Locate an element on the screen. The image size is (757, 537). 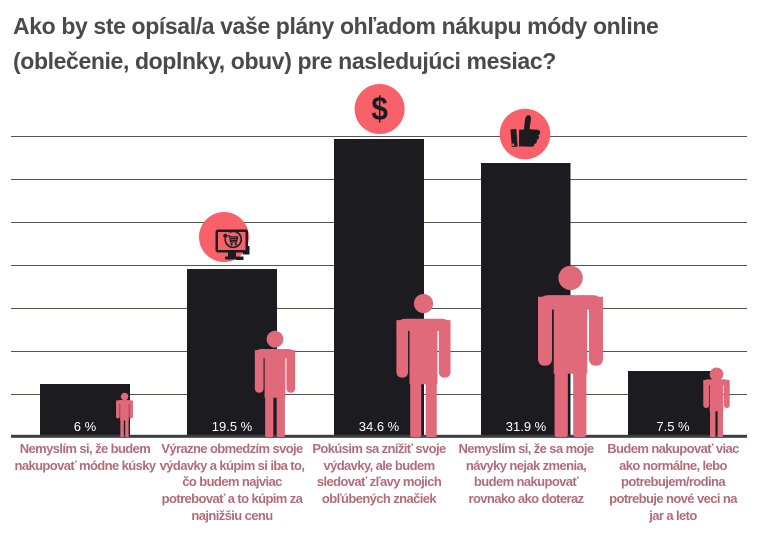
svg-text: 34.6 % is located at coordinates (379, 426).